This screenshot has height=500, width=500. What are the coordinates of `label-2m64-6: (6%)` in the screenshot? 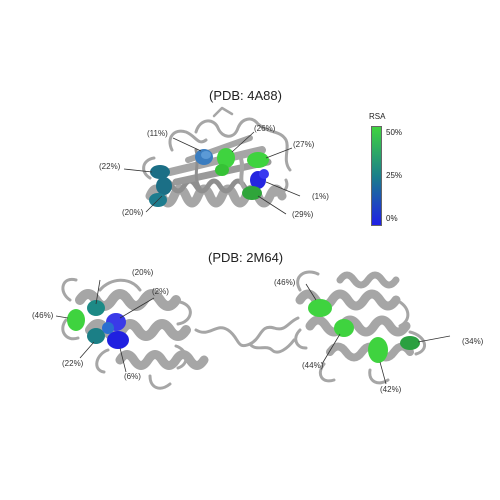 It's located at (132, 376).